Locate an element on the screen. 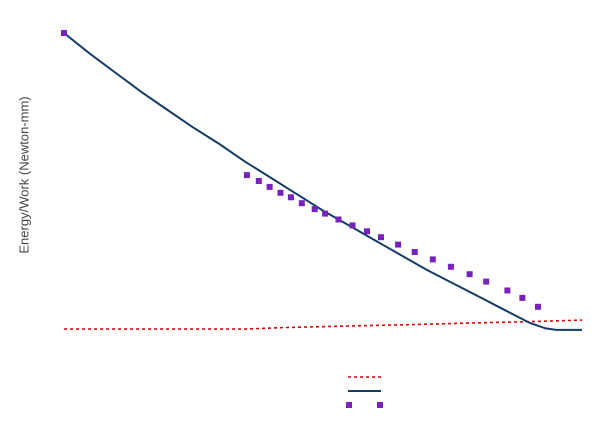  series-1-line is located at coordinates (323, 324).